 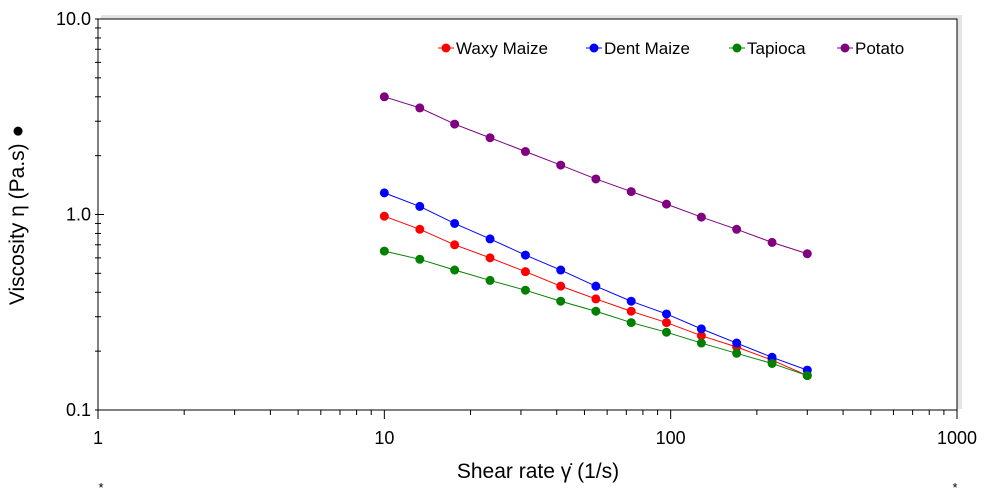 I want to click on legend-item: Waxy Maize, so click(x=493, y=48).